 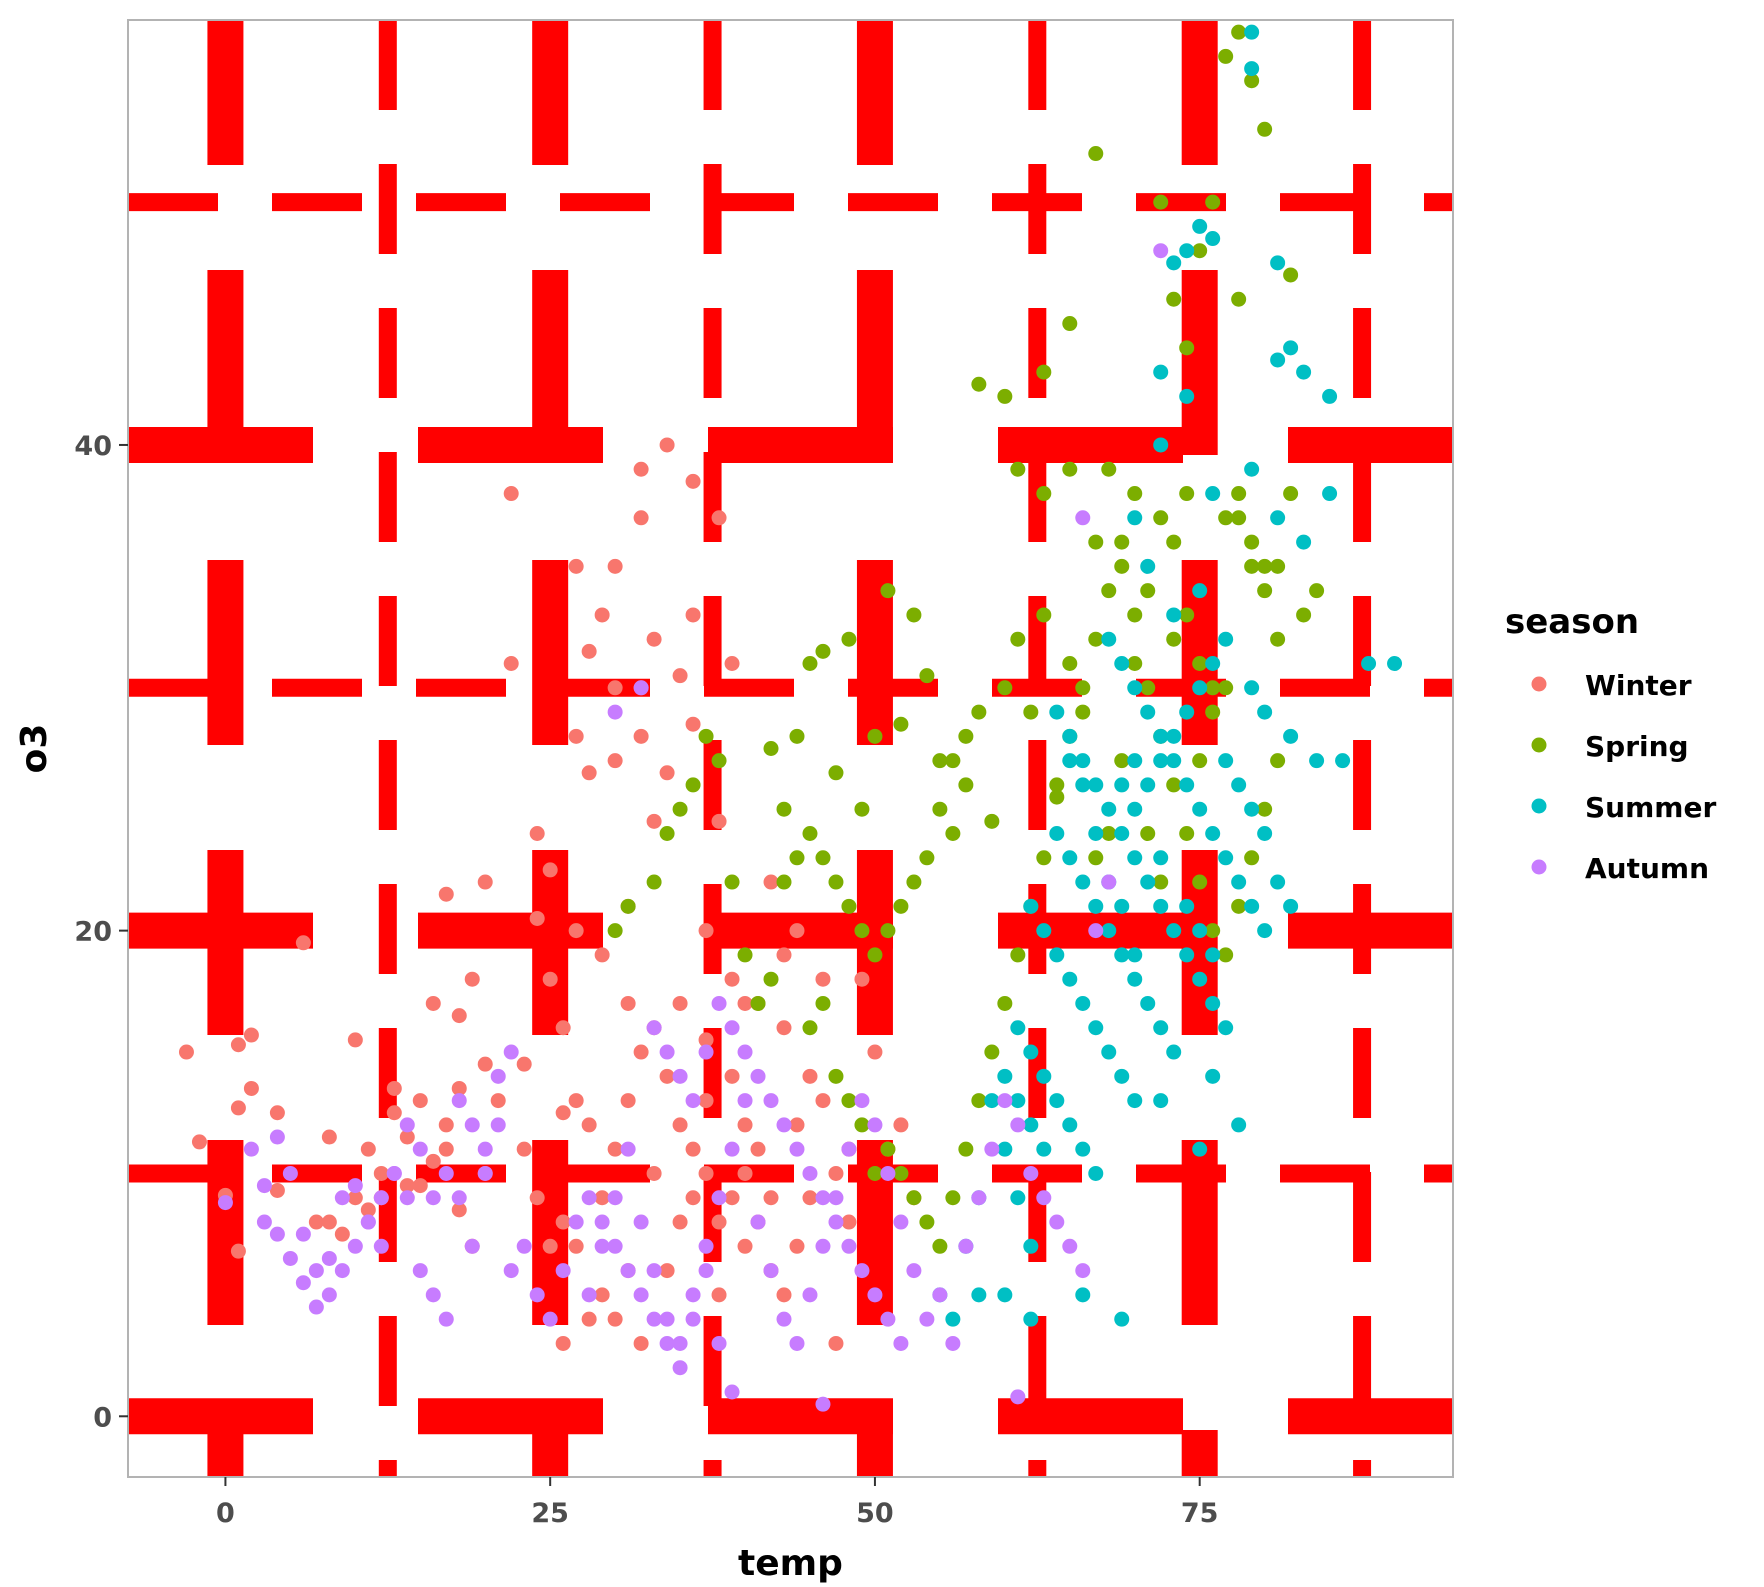 I want to click on legend-label-winter: Winter, so click(x=1638, y=685).